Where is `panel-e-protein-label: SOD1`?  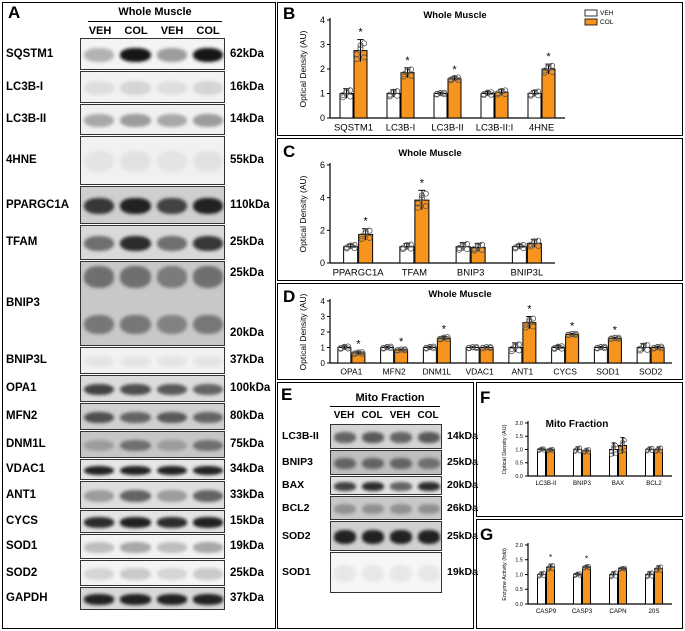
panel-e-protein-label: SOD1 is located at coordinates (296, 572).